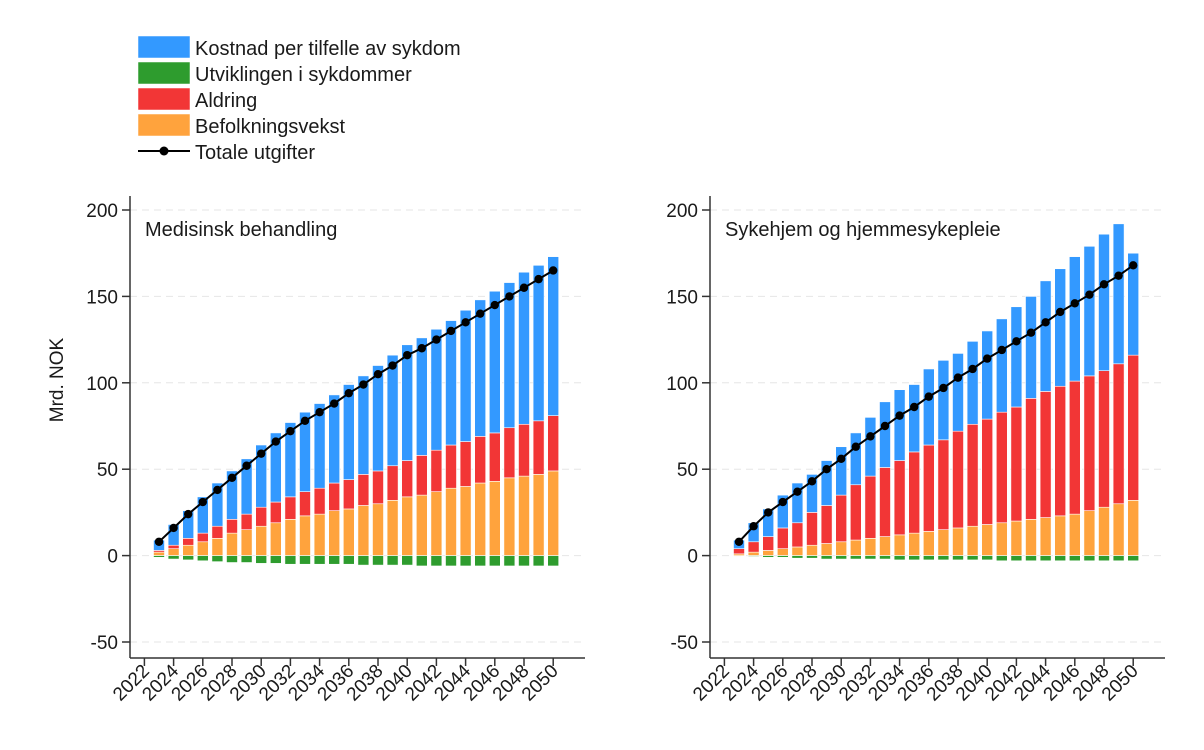  I want to click on bar-cost-2035, so click(334, 439).